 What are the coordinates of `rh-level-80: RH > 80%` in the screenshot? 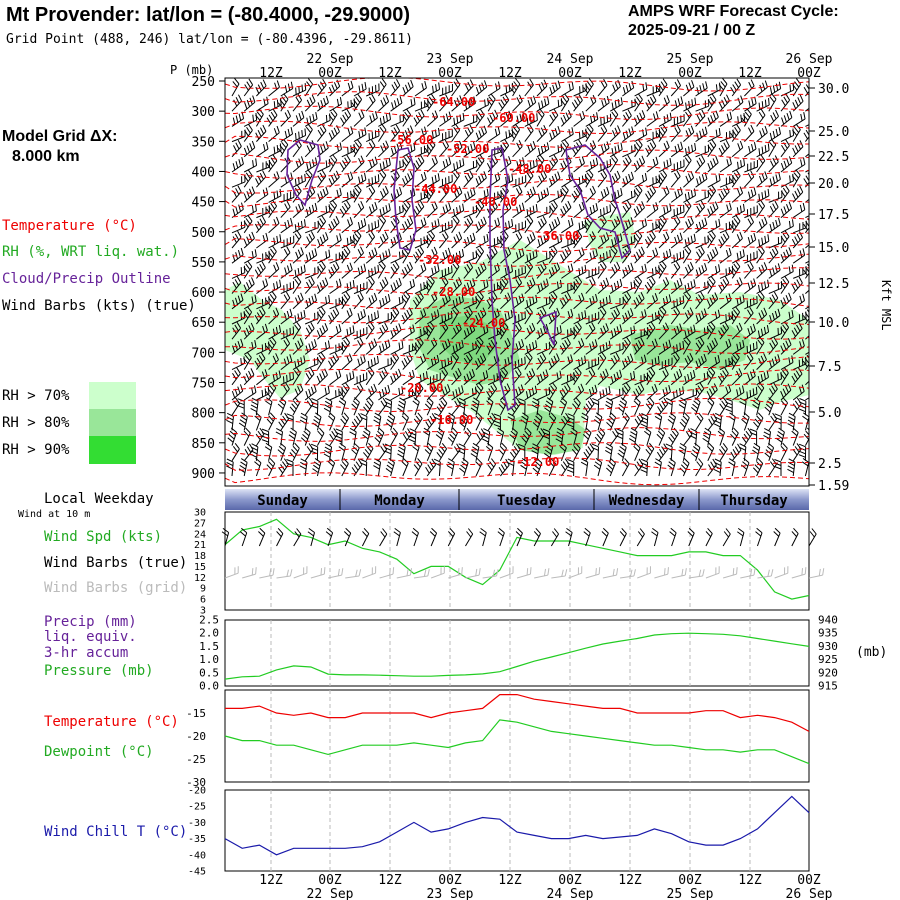 It's located at (36, 423).